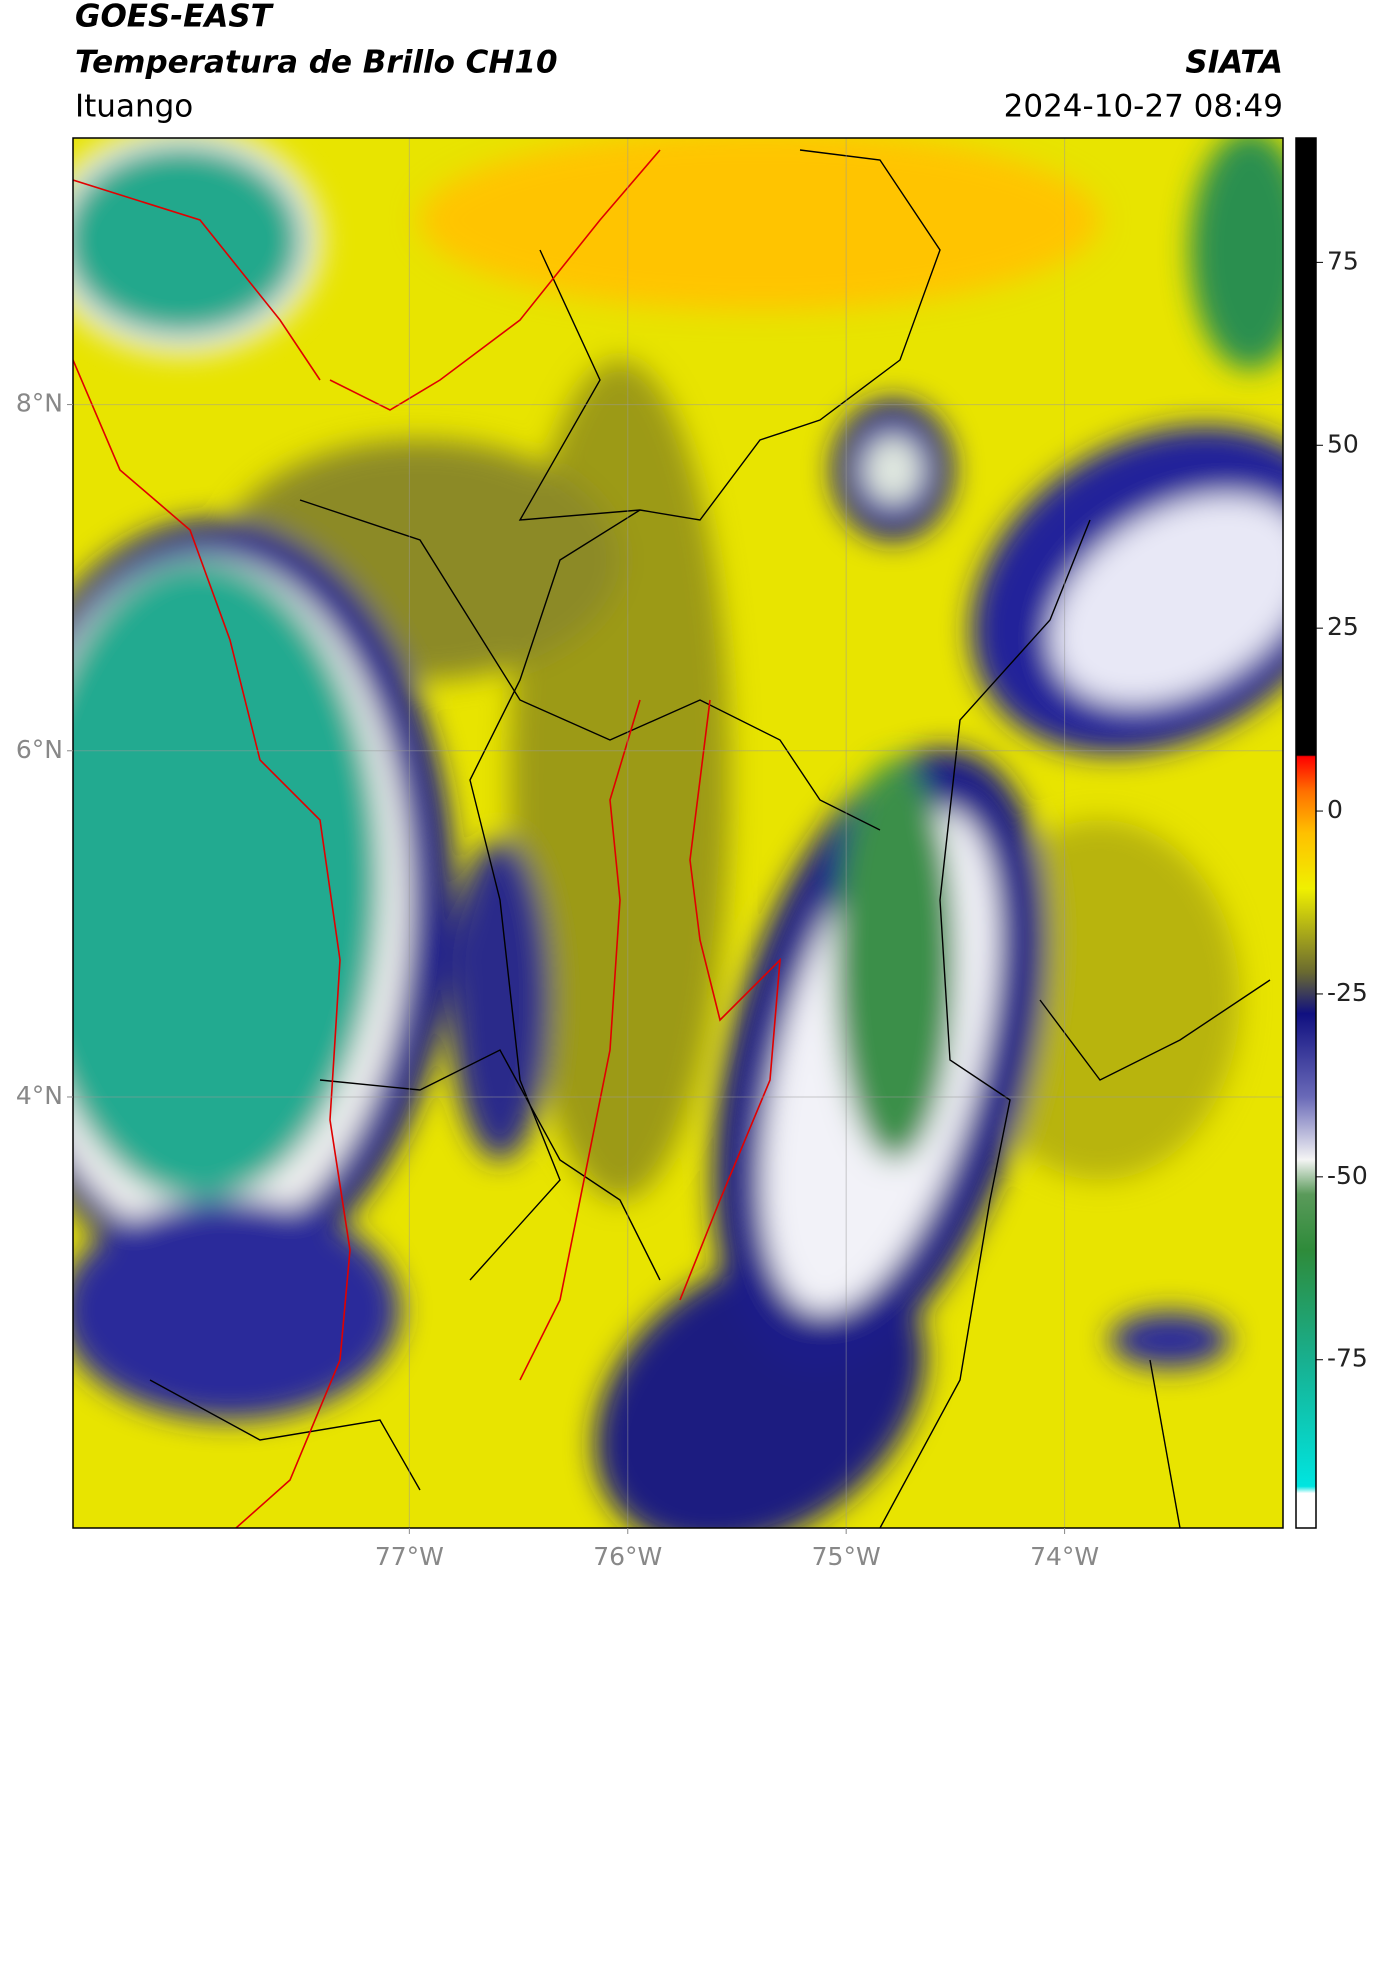 Image resolution: width=1384 pixels, height=1981 pixels. Describe the element at coordinates (1347, 1175) in the screenshot. I see `colorbar-tick-label: -50` at that location.